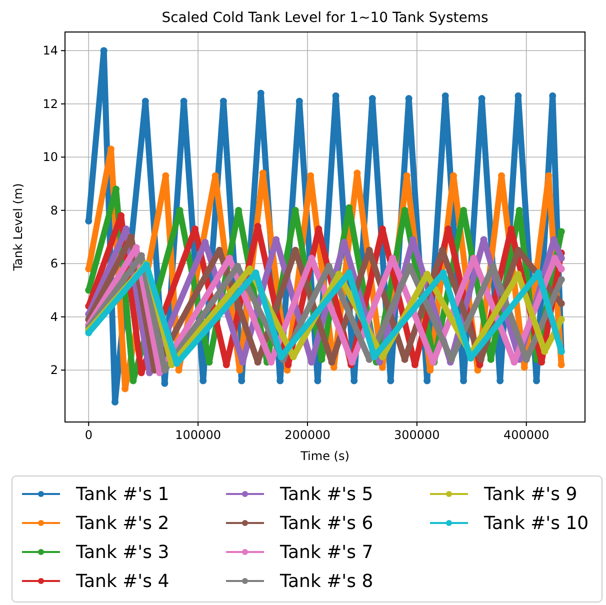 This screenshot has height=605, width=606. Describe the element at coordinates (530, 494) in the screenshot. I see `legend-label: Tank #'s 9` at that location.